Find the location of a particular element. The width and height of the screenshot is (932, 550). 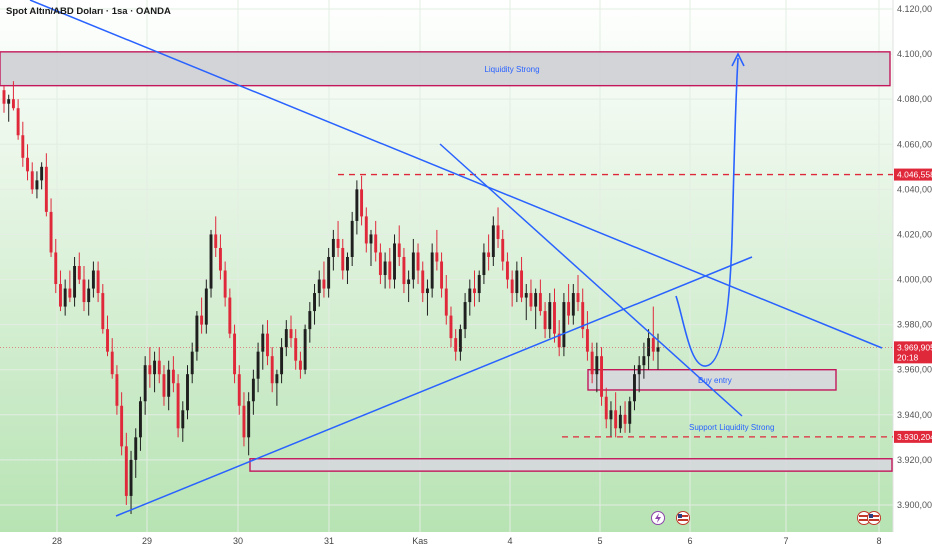

event-icon-us-flag-group is located at coordinates (869, 518).